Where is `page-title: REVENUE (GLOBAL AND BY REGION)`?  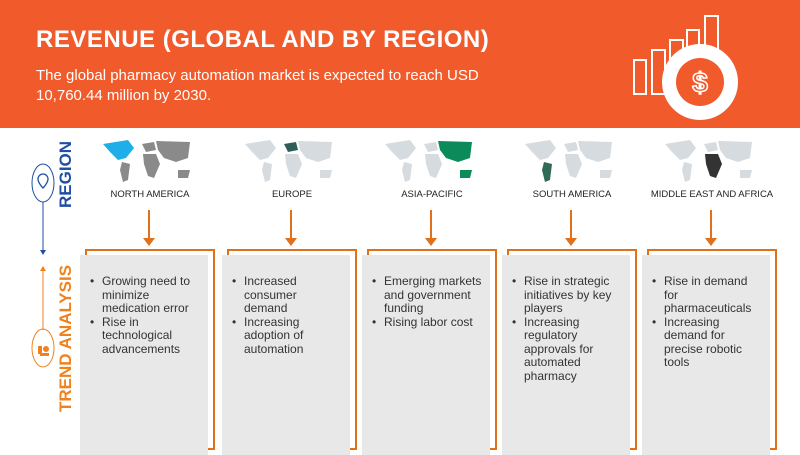
page-title: REVENUE (GLOBAL AND BY REGION) is located at coordinates (263, 39).